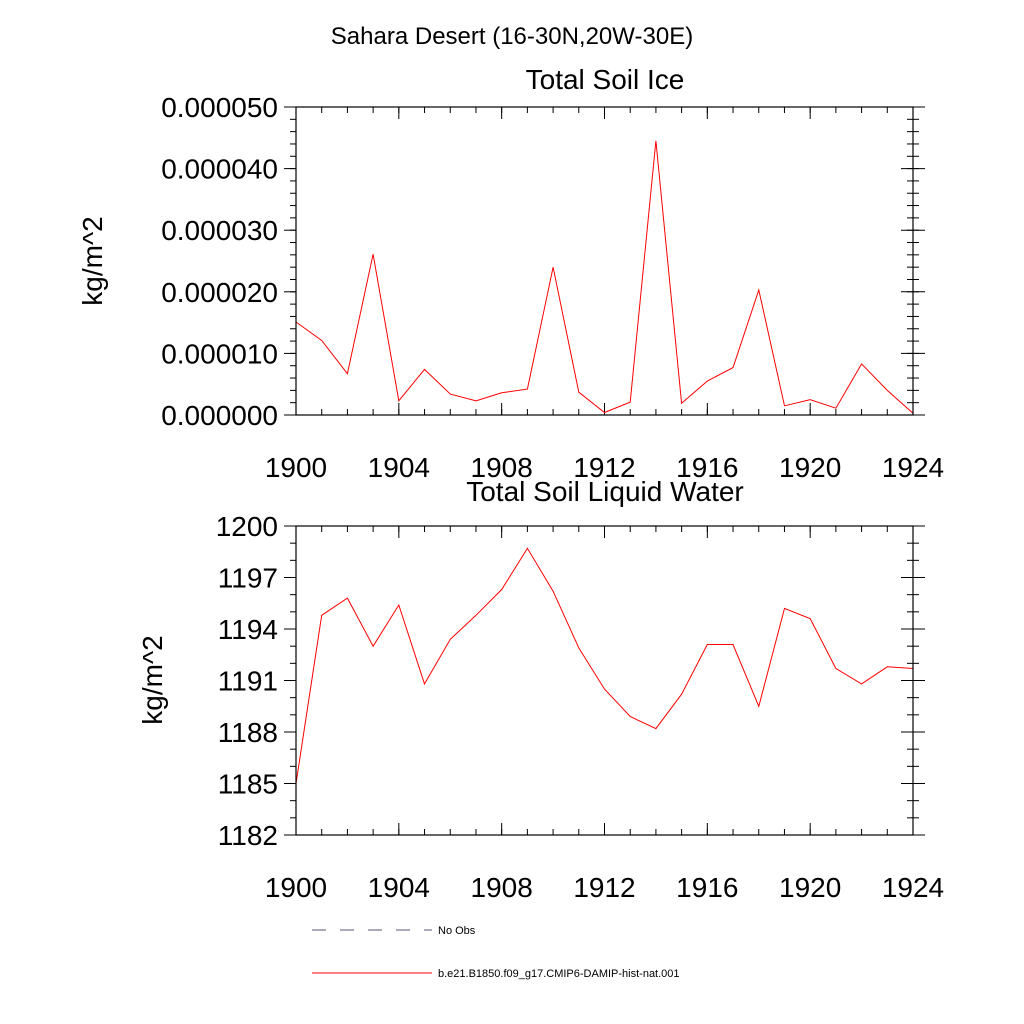 The height and width of the screenshot is (1024, 1024). I want to click on y-tick-label: 1191, so click(248, 681).